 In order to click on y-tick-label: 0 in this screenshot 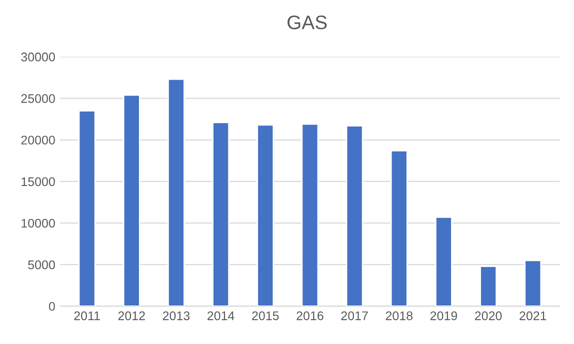, I will do `click(51, 306)`.